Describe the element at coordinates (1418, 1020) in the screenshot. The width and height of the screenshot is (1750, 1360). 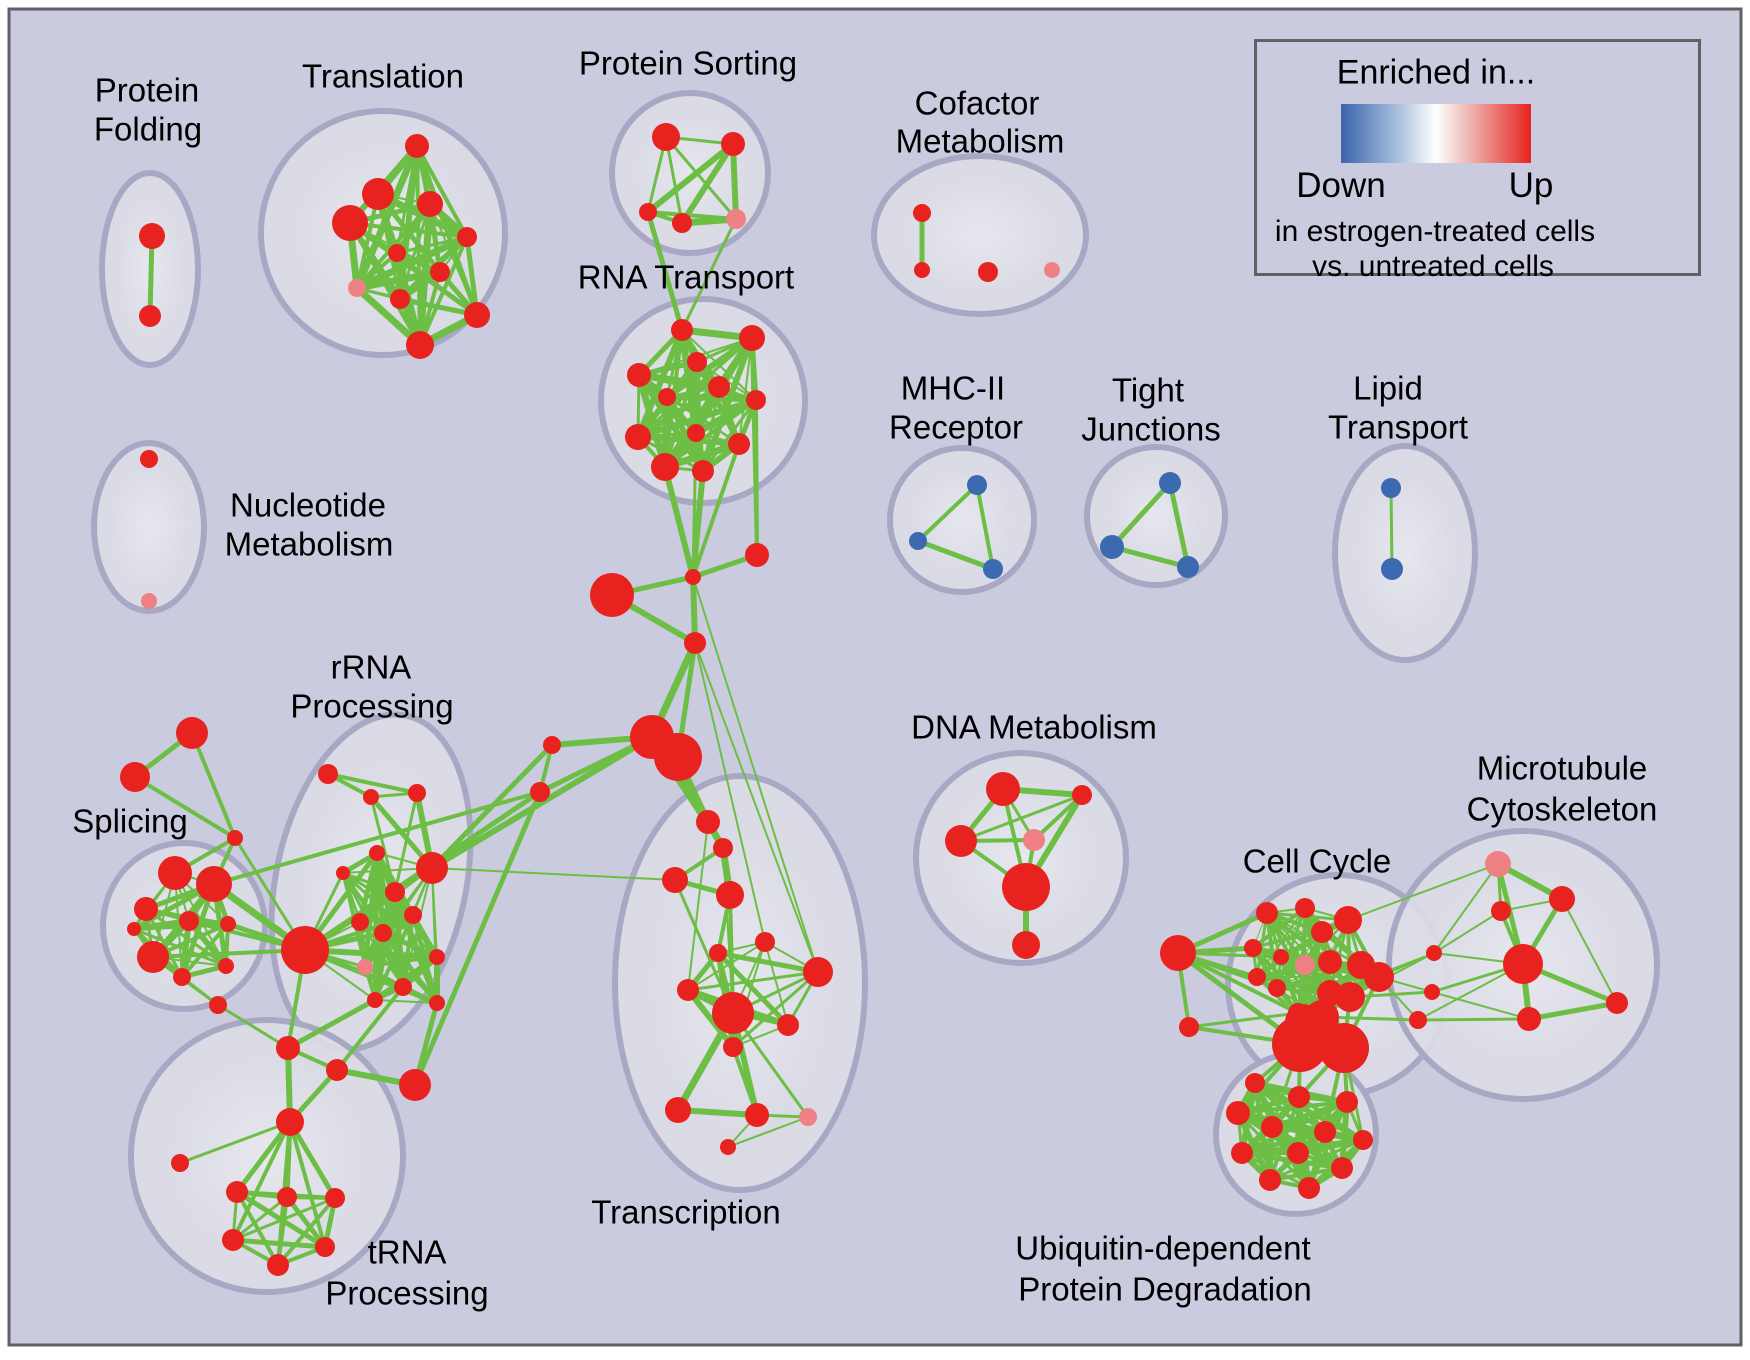
I see `network-node-mt7` at that location.